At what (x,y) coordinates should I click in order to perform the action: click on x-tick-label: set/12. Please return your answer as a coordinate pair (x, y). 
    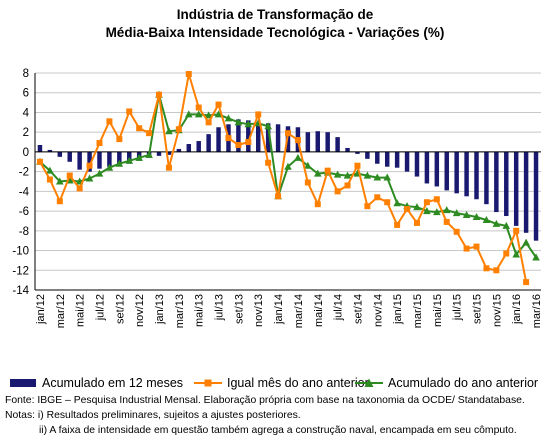
    Looking at the image, I should click on (120, 309).